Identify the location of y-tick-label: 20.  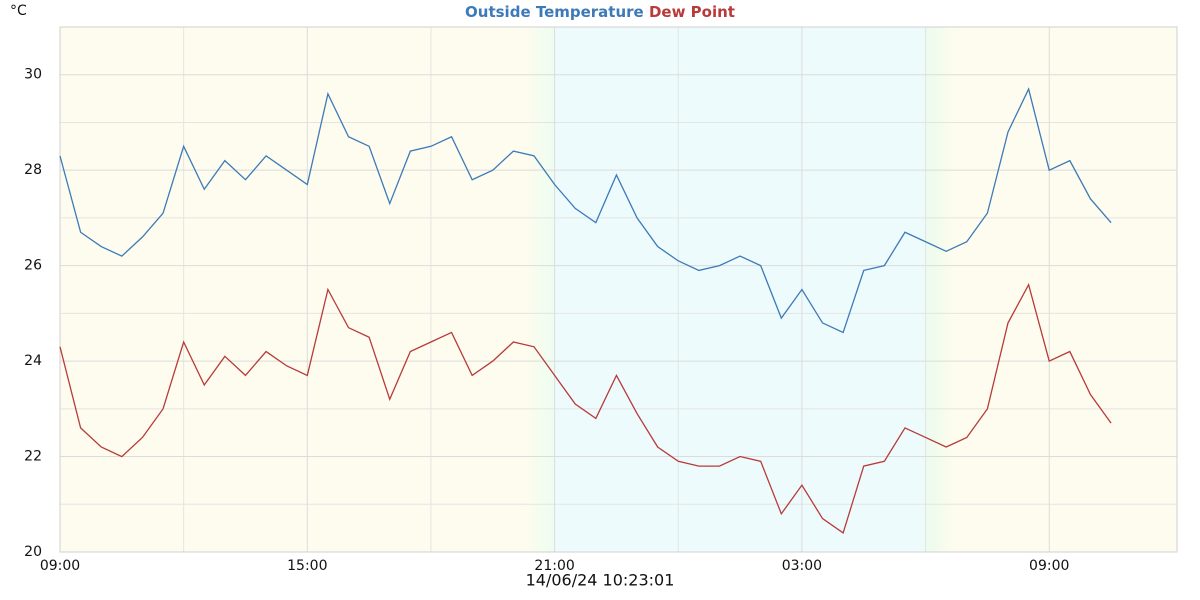
(33, 552).